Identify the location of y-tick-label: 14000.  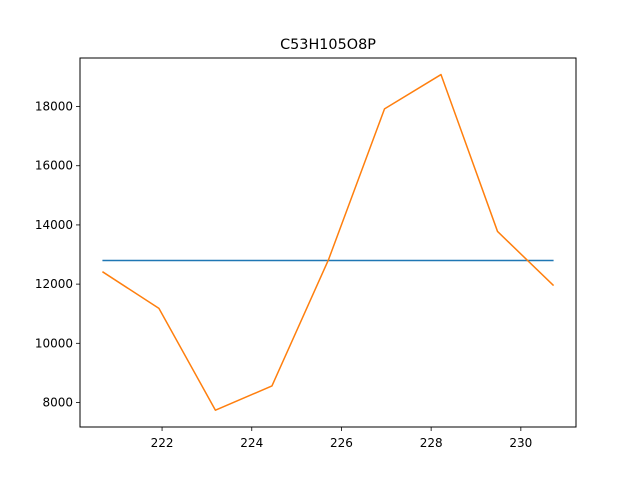
(54, 225).